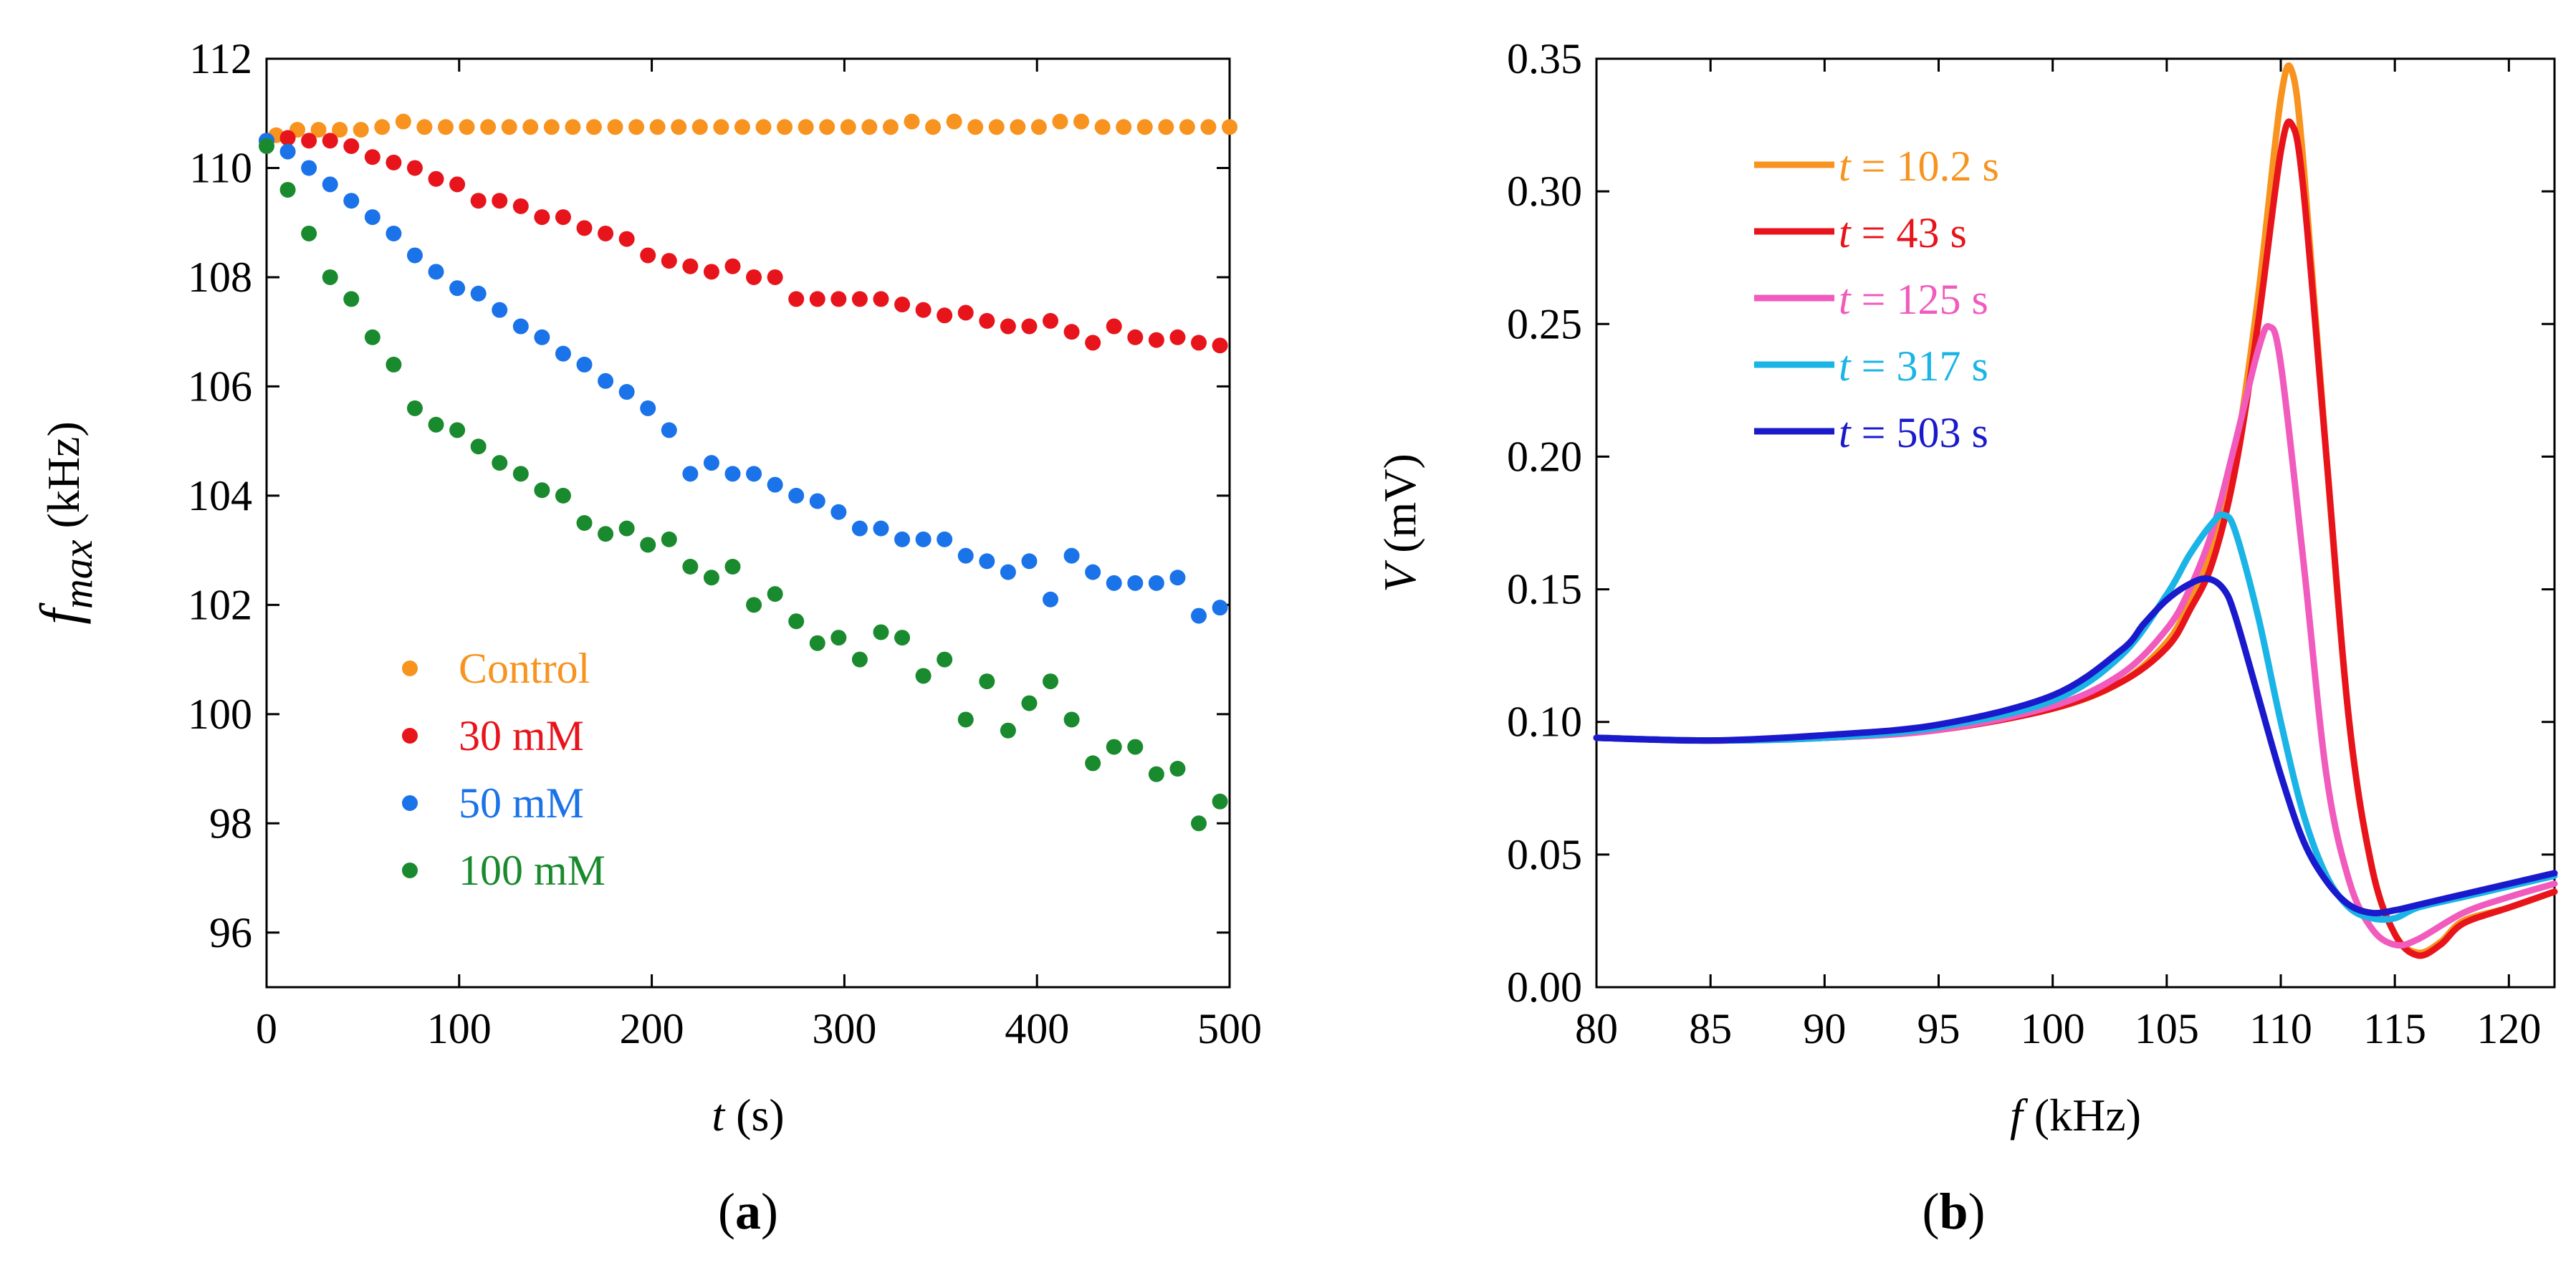 The image size is (2576, 1263). Describe the element at coordinates (1938, 1028) in the screenshot. I see `x-tick-label: 95` at that location.